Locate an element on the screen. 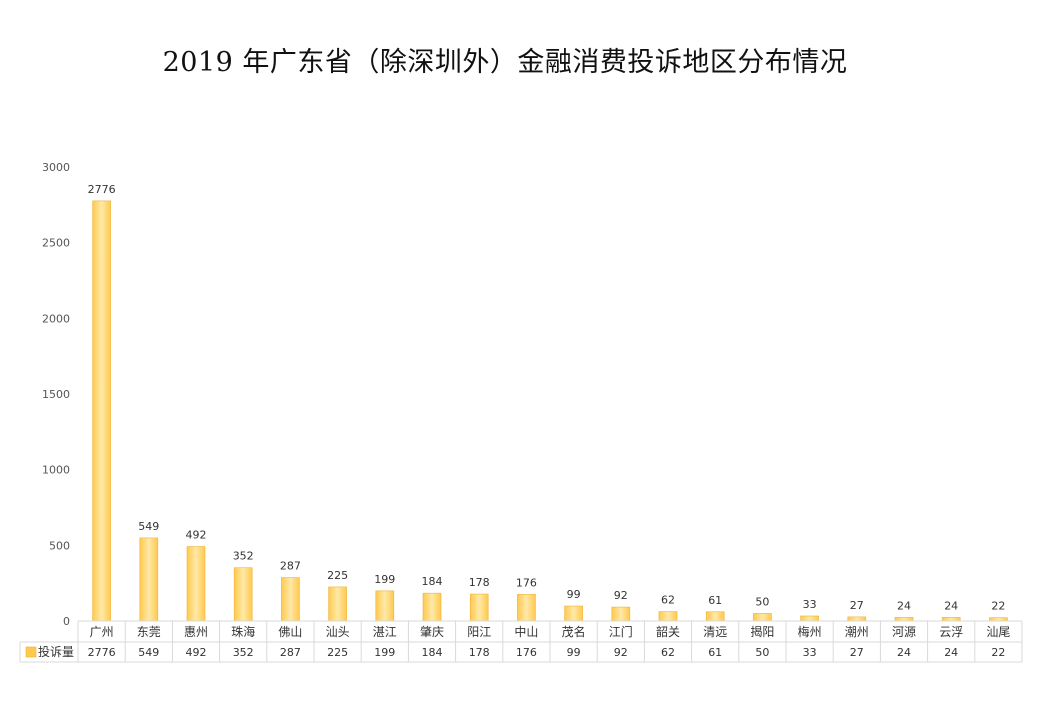 The image size is (1042, 719). bar-潮州 is located at coordinates (857, 619).